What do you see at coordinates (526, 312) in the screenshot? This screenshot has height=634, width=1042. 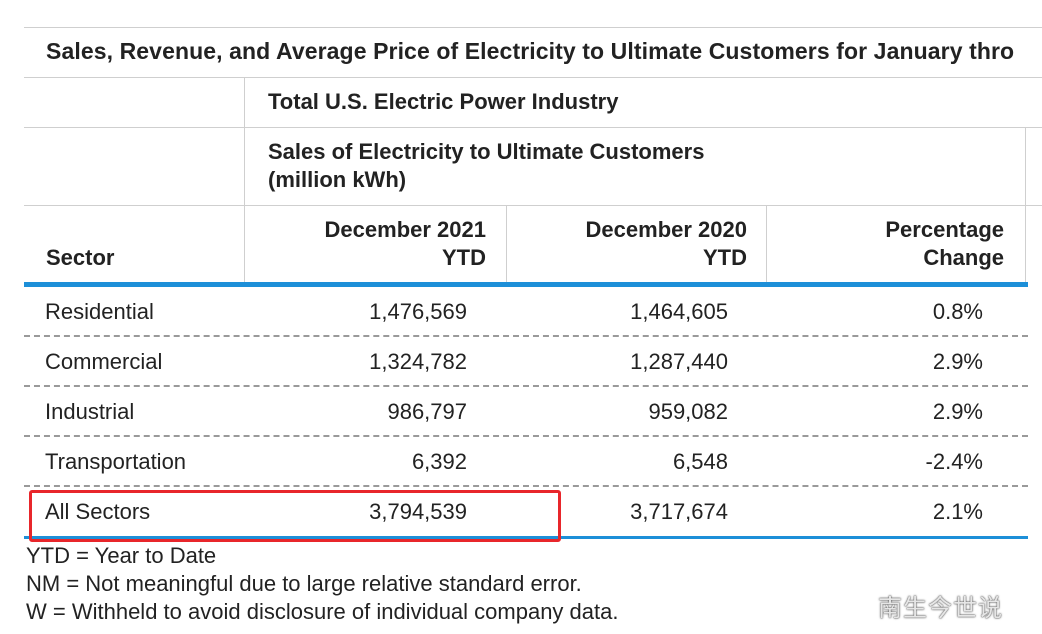 I see `table-row: Residential 1,476,569 1,464,605 0.8%` at bounding box center [526, 312].